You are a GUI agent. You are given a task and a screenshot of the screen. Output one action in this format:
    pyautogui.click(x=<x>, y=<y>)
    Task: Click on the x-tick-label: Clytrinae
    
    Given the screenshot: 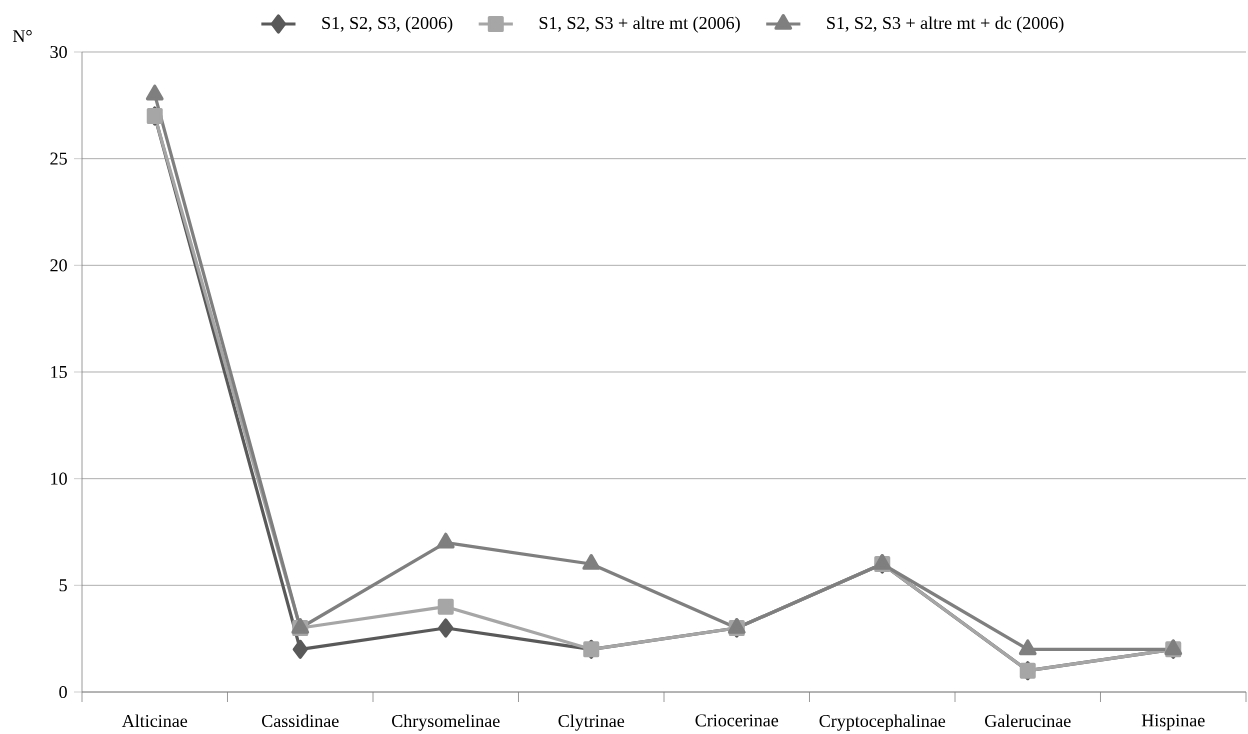 What is the action you would take?
    pyautogui.click(x=591, y=722)
    